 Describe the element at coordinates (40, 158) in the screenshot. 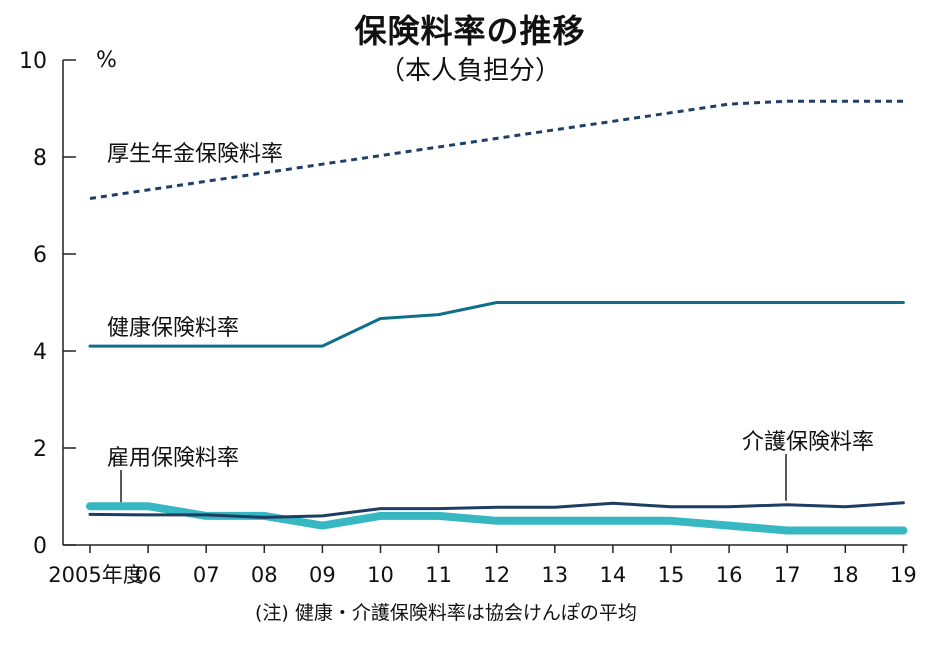

I see `y-tick-label: 8` at that location.